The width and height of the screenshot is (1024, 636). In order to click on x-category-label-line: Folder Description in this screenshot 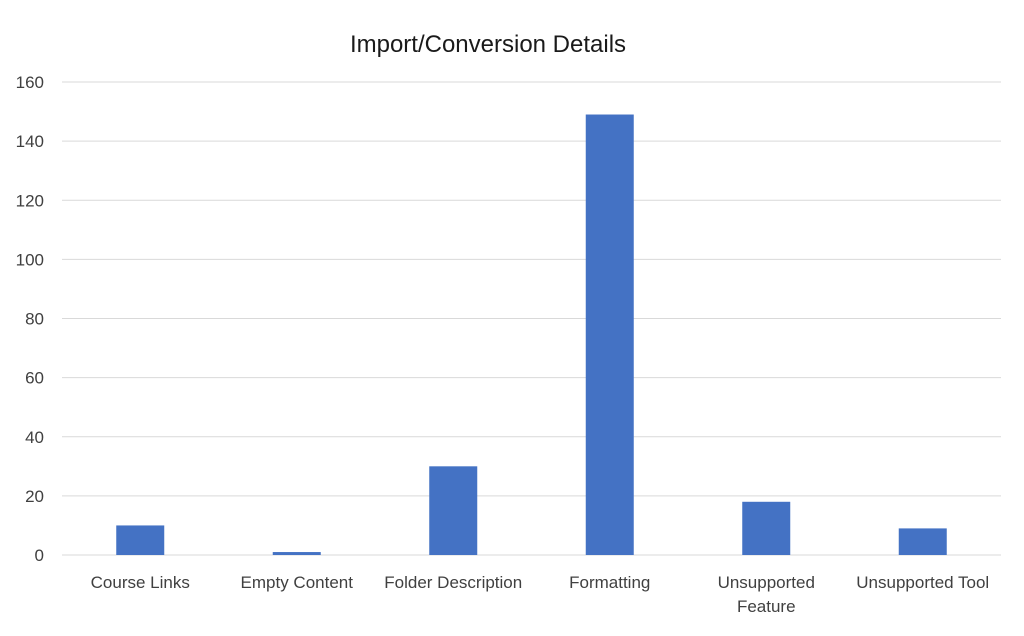, I will do `click(453, 582)`.